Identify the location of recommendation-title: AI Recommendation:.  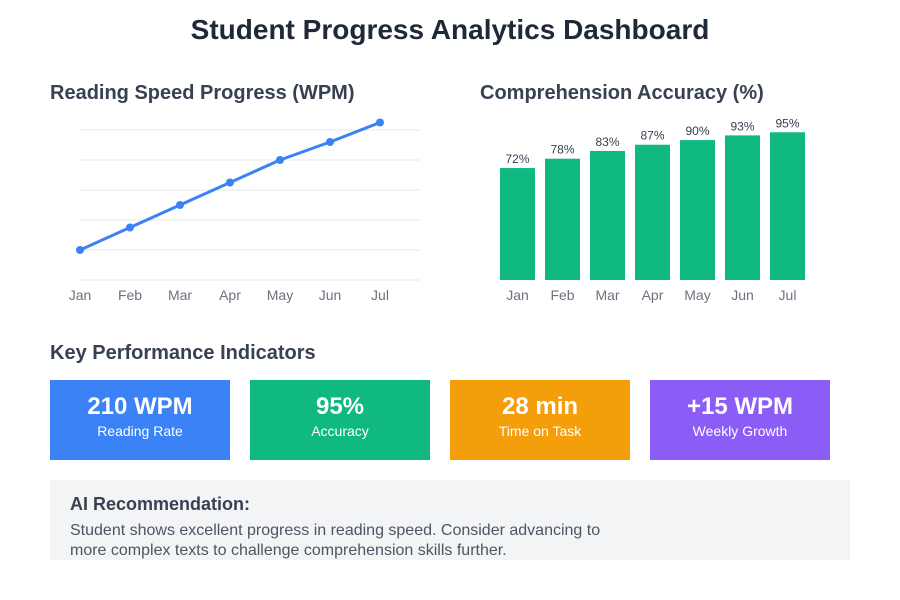
(160, 504).